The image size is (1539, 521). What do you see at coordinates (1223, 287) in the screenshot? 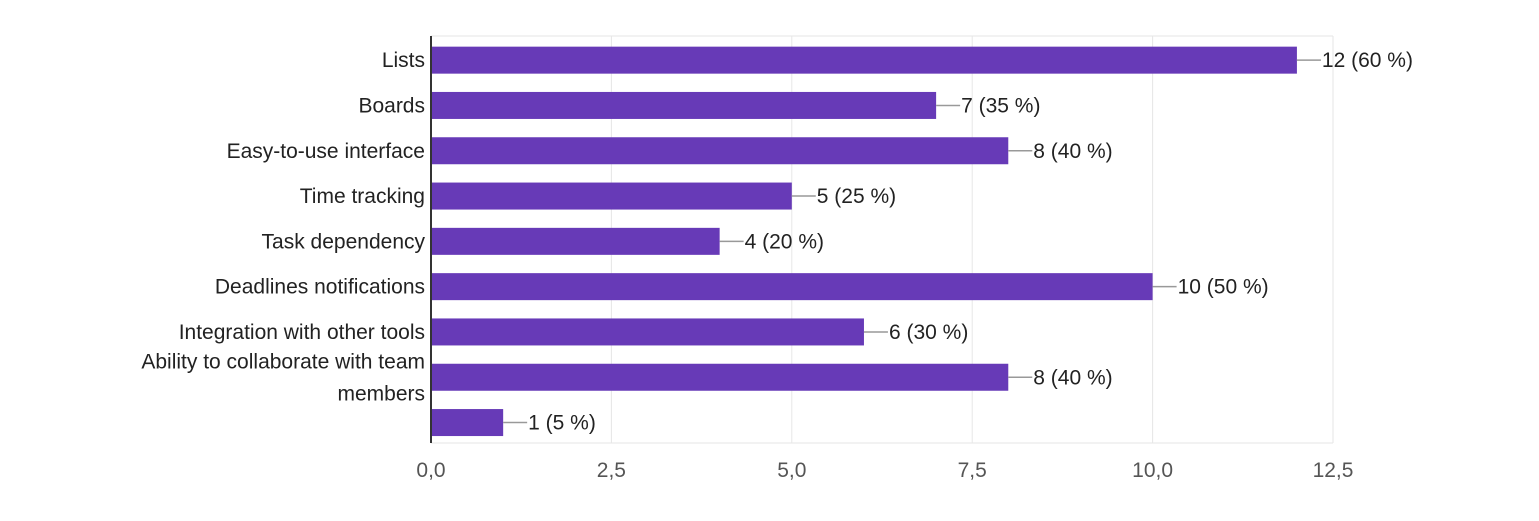
I see `data-label: 10 (50 %)` at bounding box center [1223, 287].